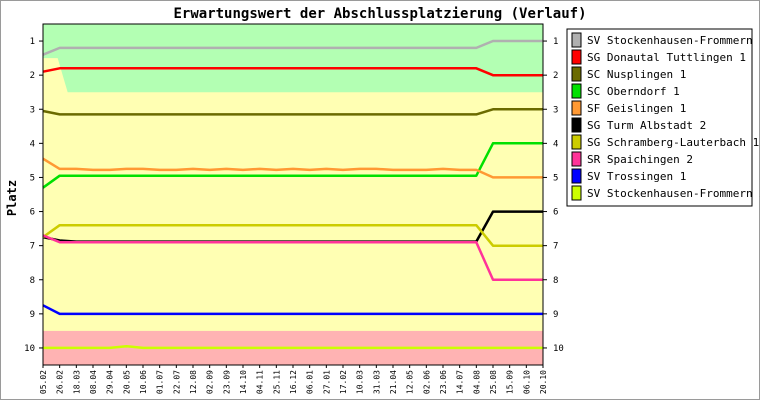 This screenshot has height=400, width=760. I want to click on legend-label: SG Turm Albstadt 2, so click(646, 125).